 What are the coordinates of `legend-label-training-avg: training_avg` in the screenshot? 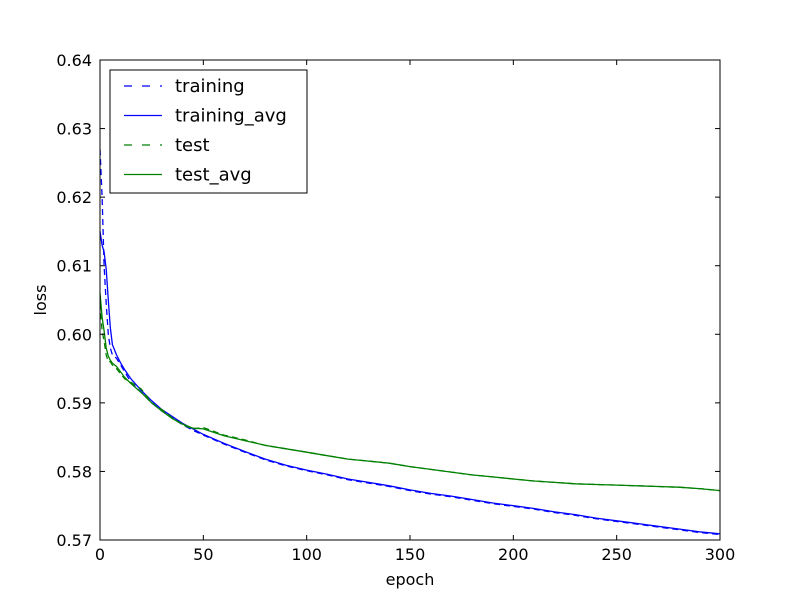 It's located at (231, 116).